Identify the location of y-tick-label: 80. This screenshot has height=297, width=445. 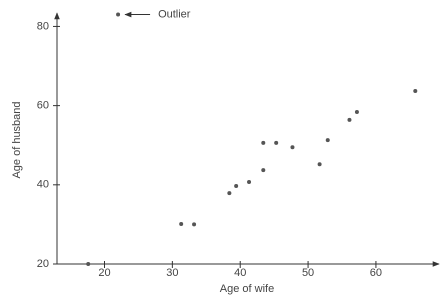
(43, 26).